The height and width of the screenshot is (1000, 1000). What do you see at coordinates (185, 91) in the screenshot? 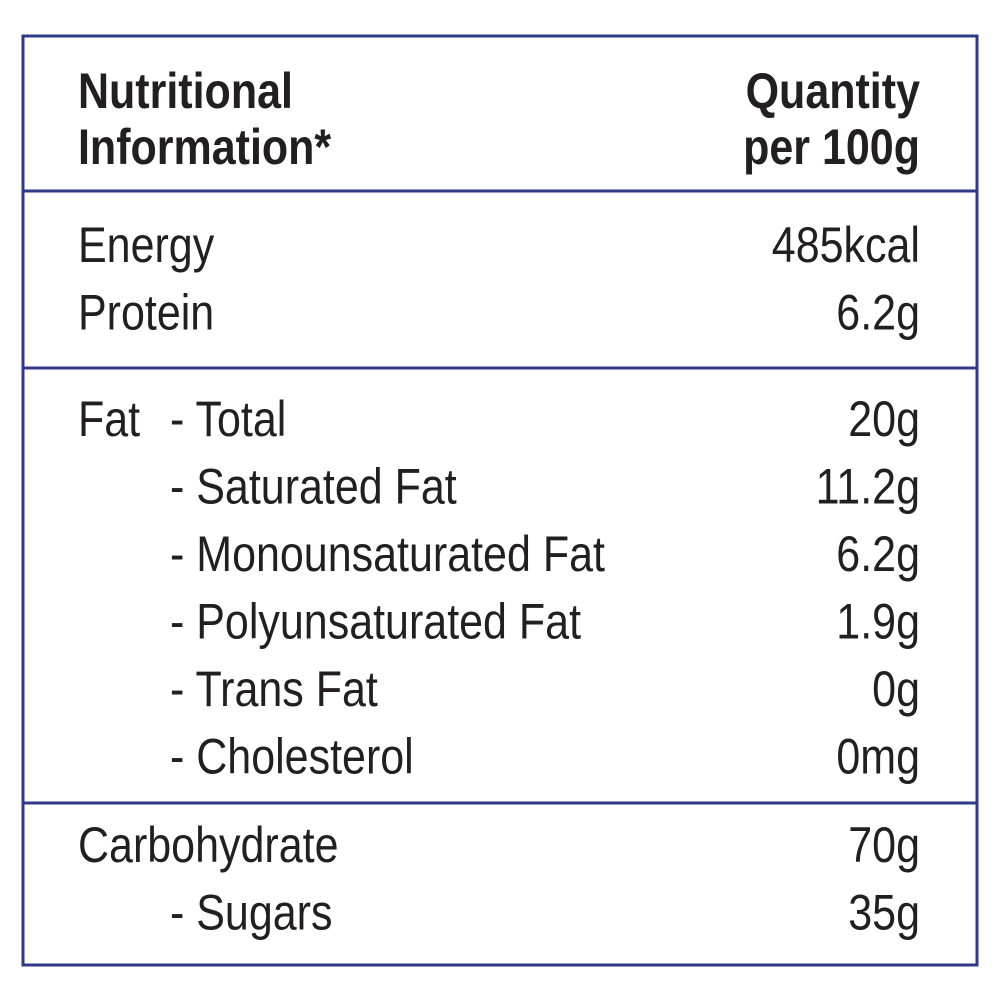
I see `header-left: Nutritional` at bounding box center [185, 91].